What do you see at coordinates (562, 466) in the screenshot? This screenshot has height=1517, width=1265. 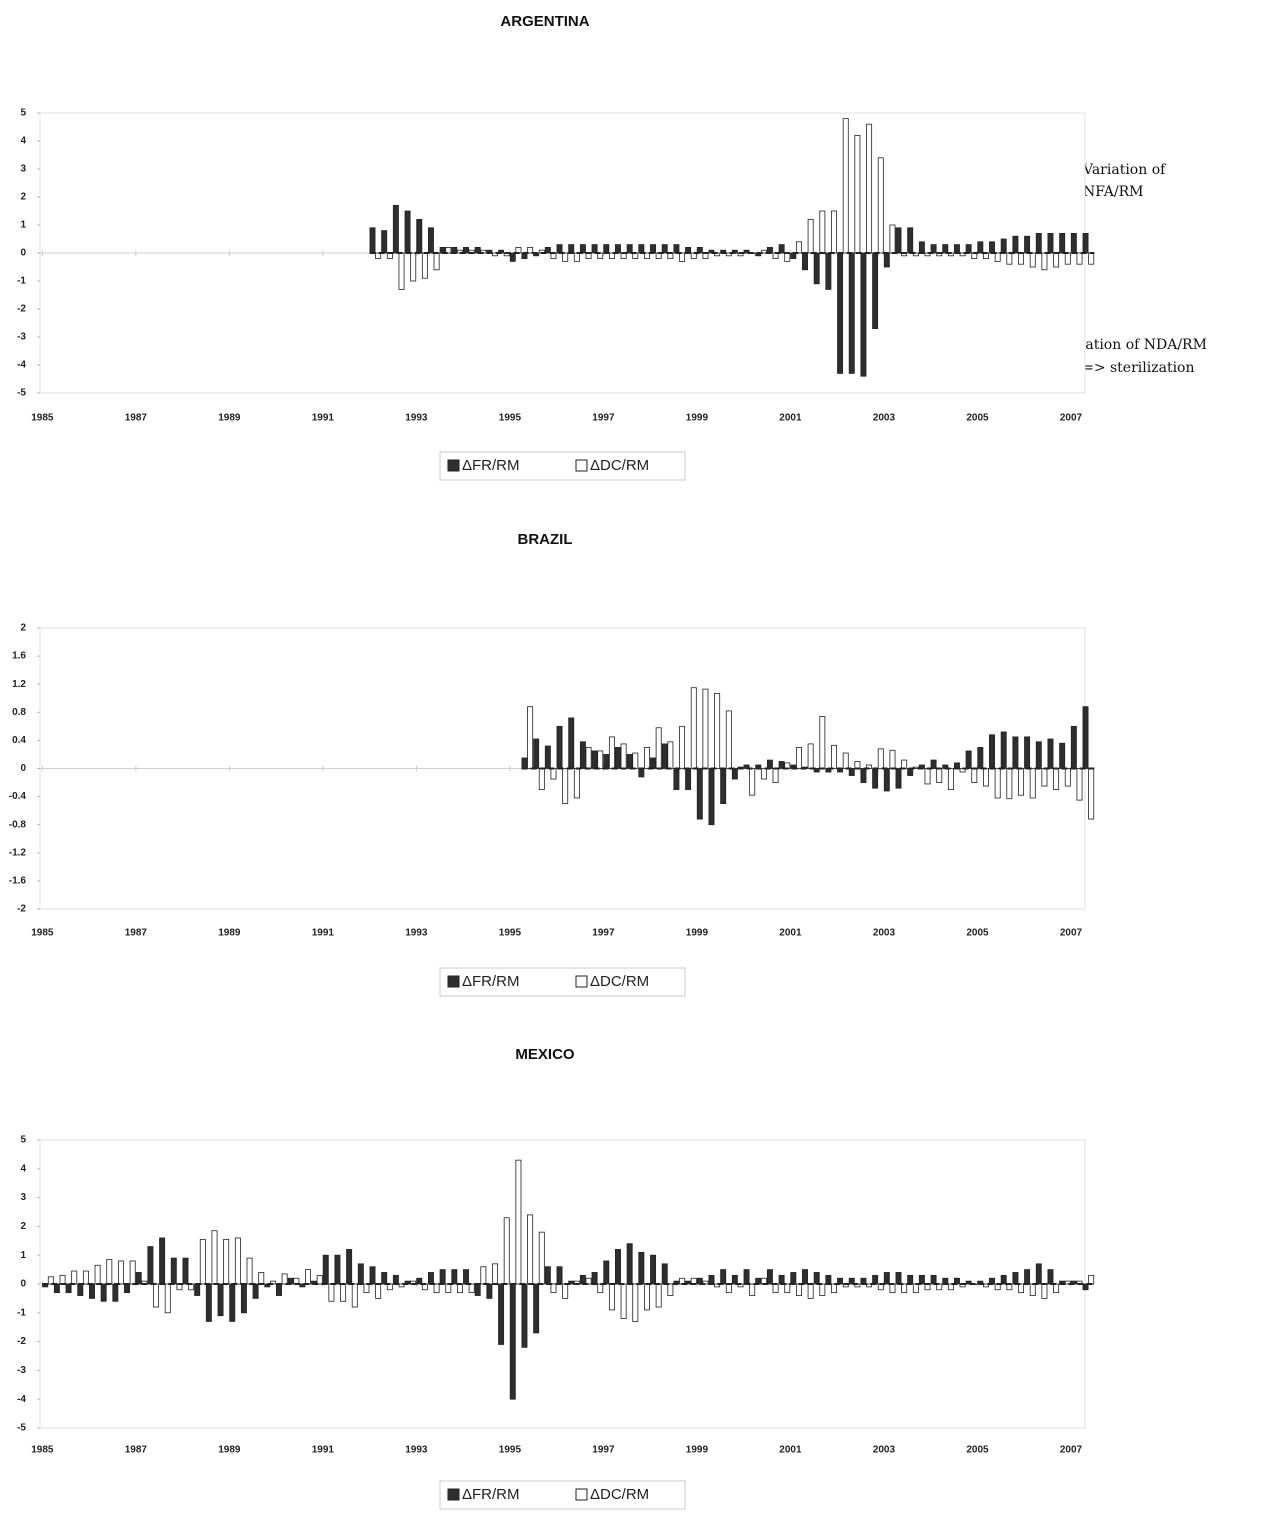 I see `legend-box` at bounding box center [562, 466].